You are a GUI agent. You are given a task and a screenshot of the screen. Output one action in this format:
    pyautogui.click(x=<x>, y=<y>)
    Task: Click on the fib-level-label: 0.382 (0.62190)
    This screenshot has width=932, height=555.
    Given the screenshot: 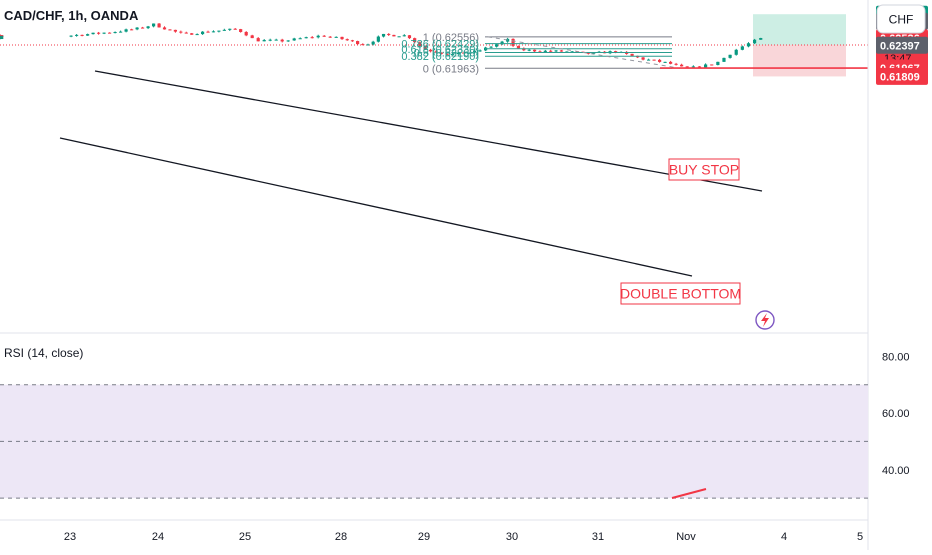 What is the action you would take?
    pyautogui.click(x=440, y=57)
    